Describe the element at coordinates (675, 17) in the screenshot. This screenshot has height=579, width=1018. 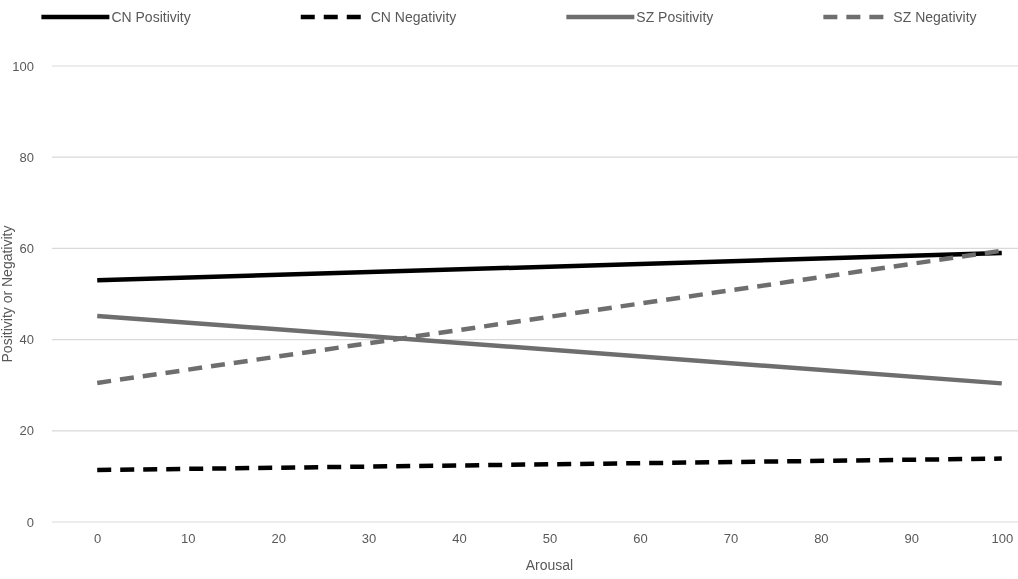
I see `legend-label: SZ Positivity` at that location.